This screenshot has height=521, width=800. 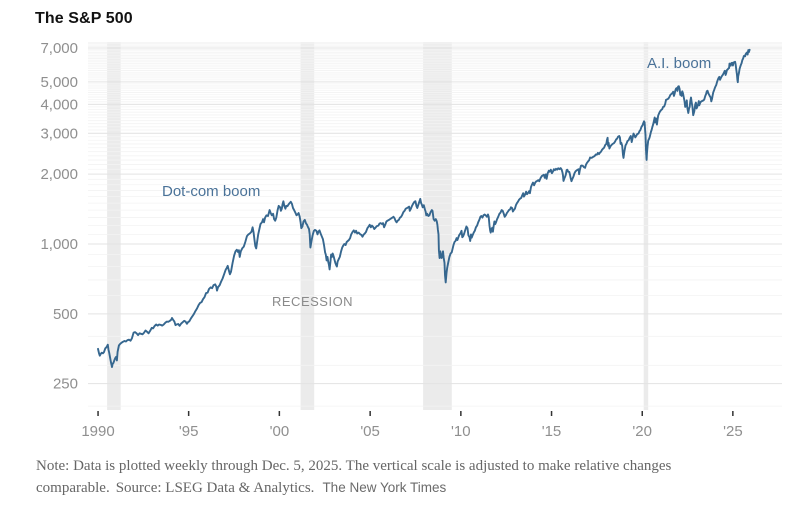 What do you see at coordinates (370, 431) in the screenshot?
I see `x-axis-label: '05` at bounding box center [370, 431].